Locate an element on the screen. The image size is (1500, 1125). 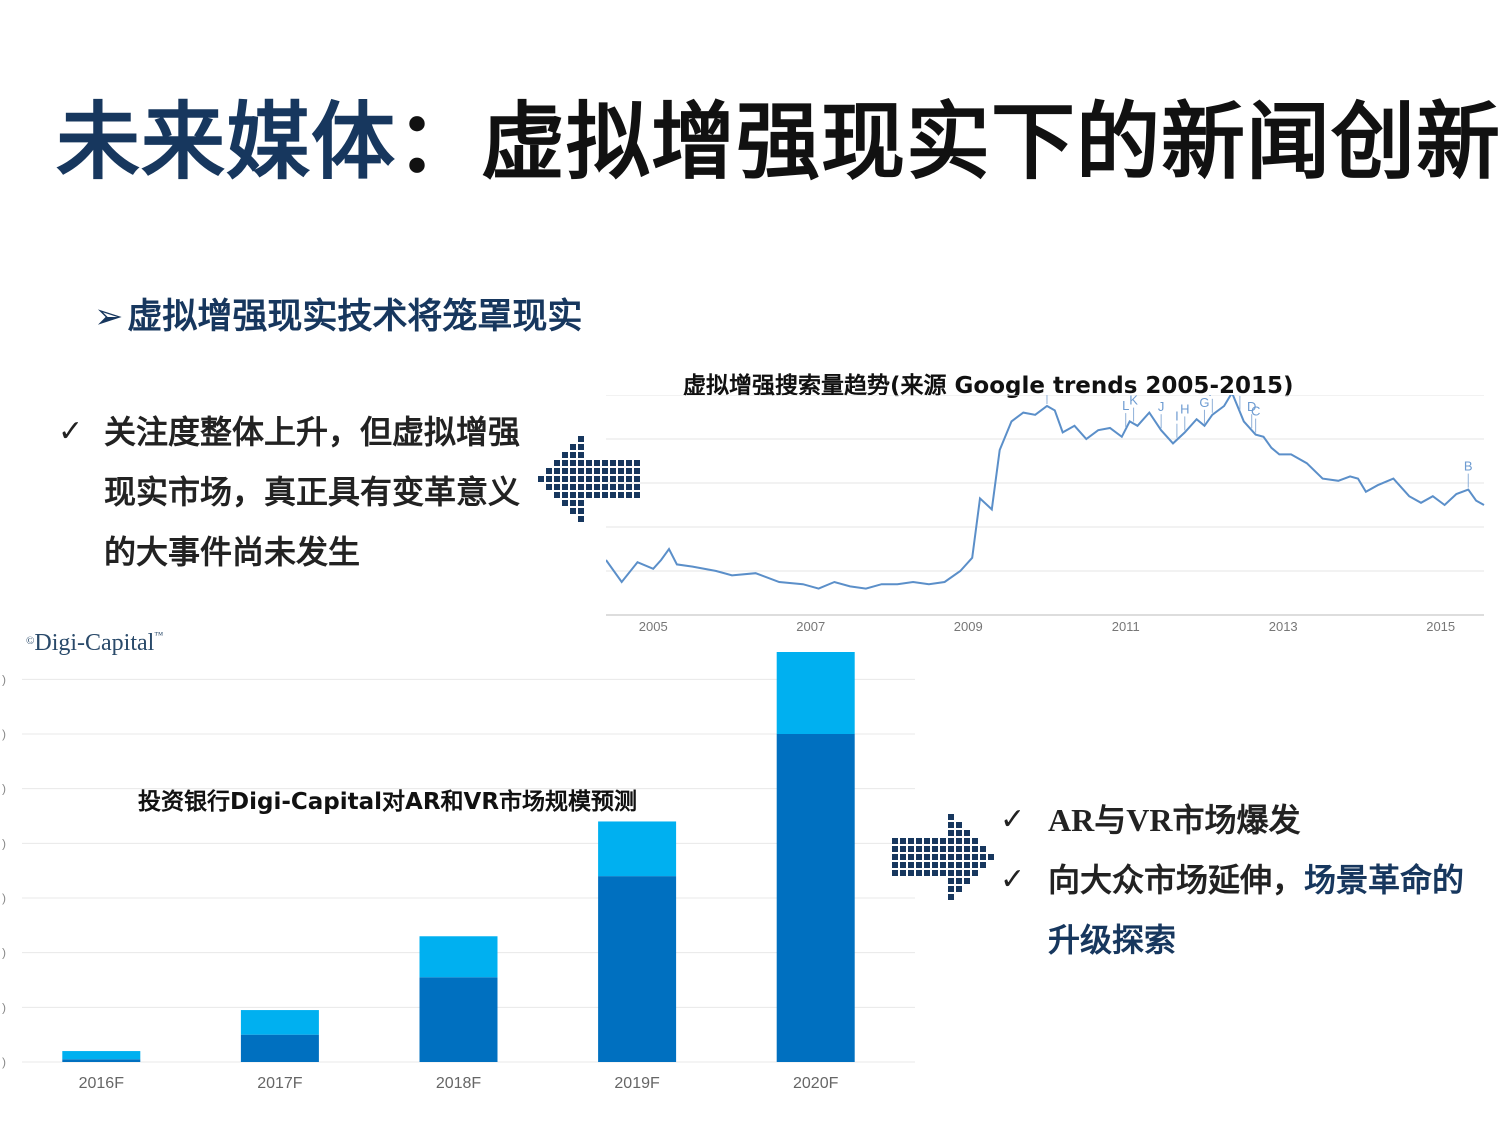
forecast-chart-title: 投资银行Digi-Capital对AR和VR市场规模预测 is located at coordinates (388, 802).